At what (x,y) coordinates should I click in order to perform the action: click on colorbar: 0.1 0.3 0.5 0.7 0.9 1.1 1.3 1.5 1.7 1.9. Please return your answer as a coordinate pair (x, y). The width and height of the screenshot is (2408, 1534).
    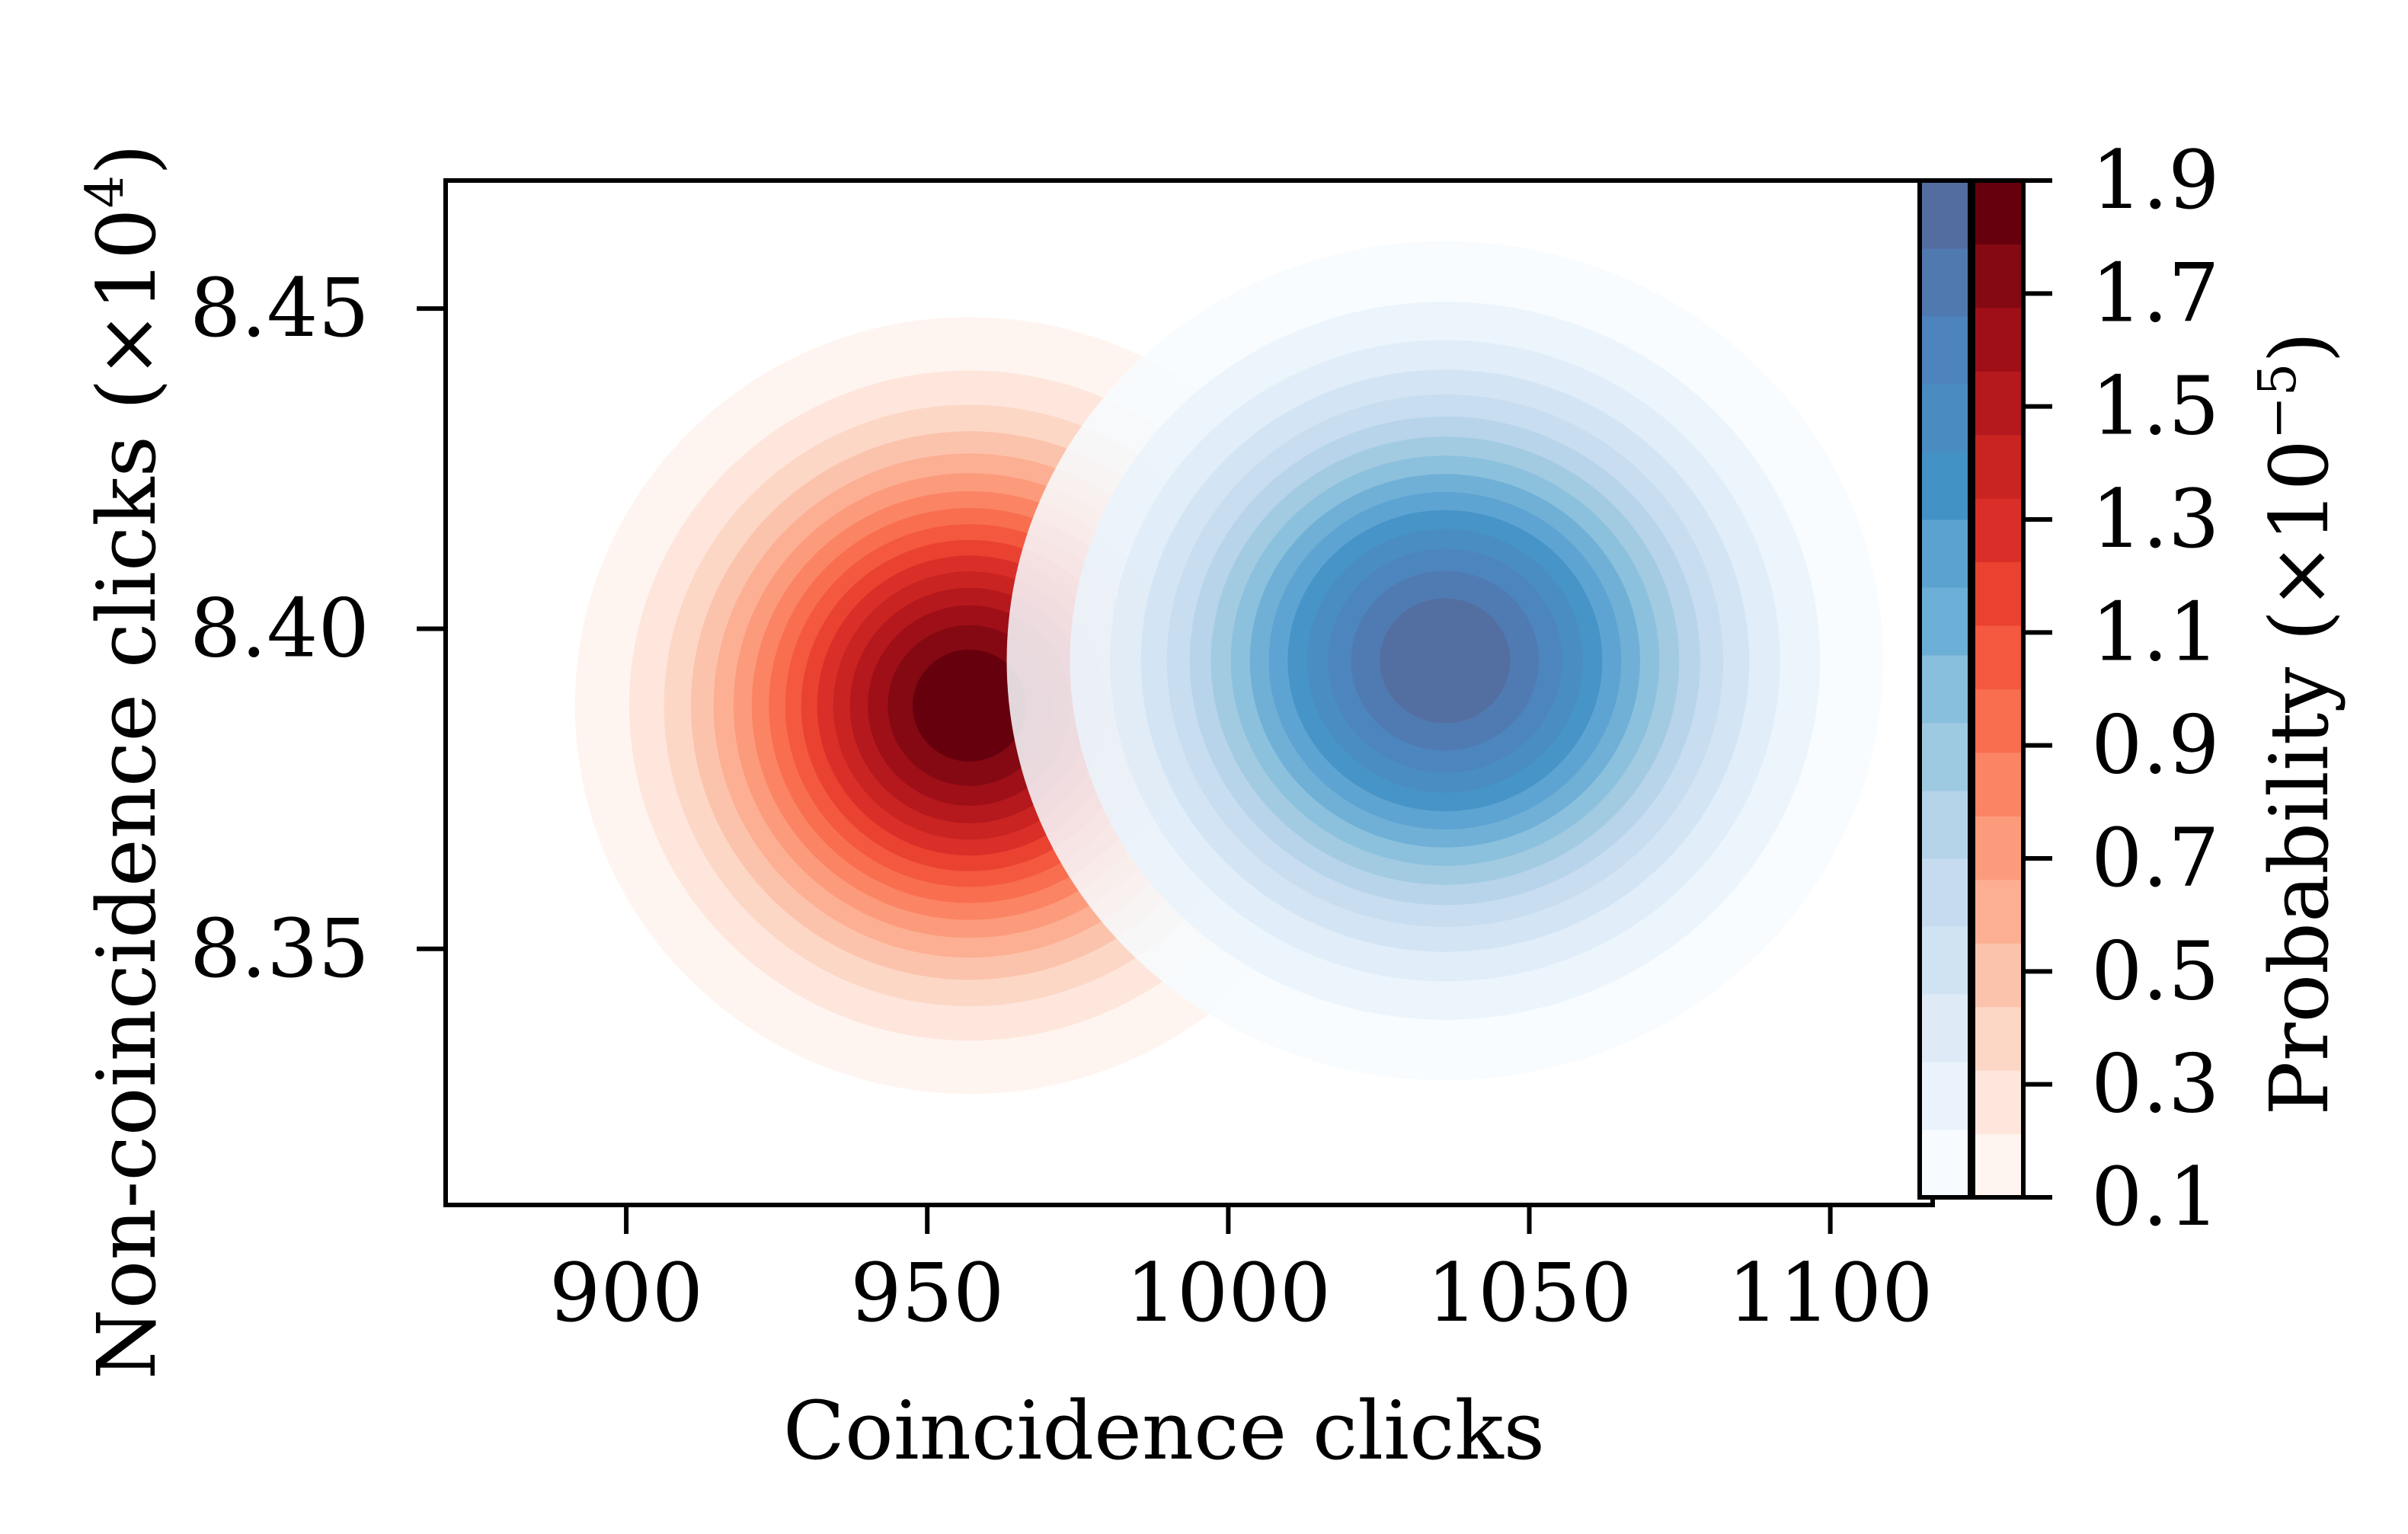
    Looking at the image, I should click on (2068, 688).